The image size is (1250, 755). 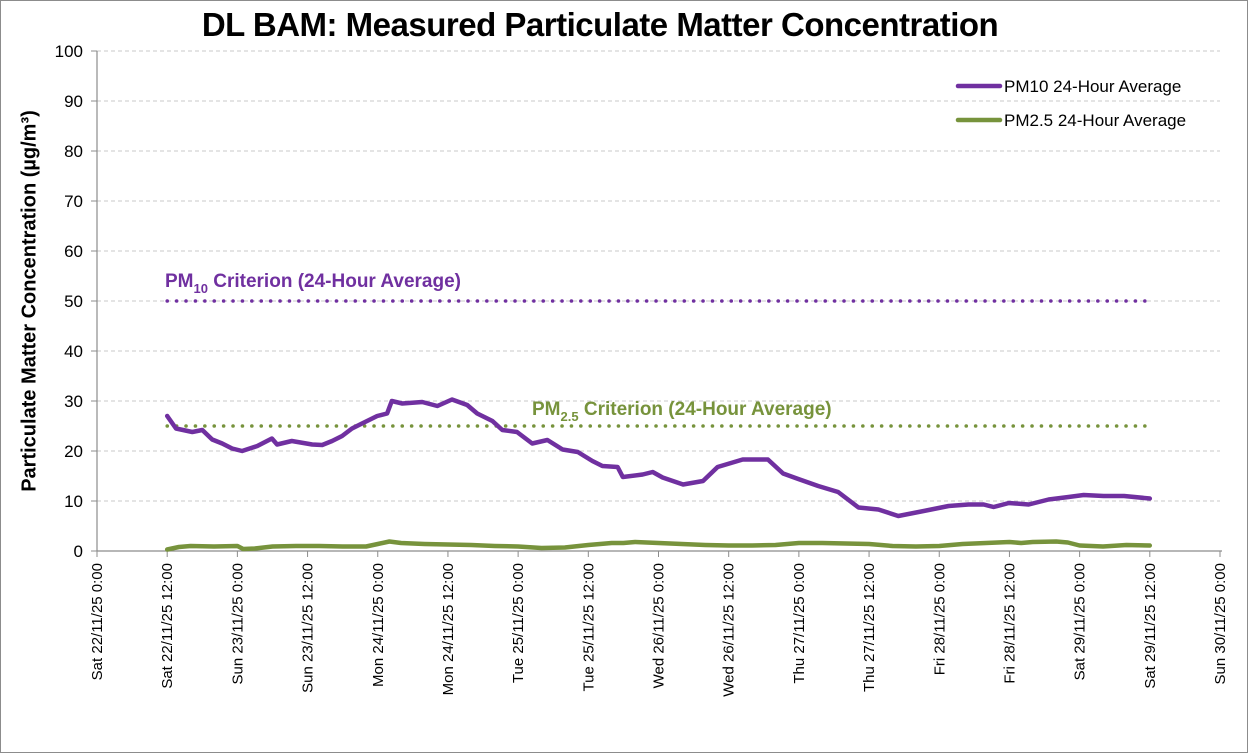 I want to click on x-tick-label: Sat 22/11/25 0:00, so click(x=97, y=621).